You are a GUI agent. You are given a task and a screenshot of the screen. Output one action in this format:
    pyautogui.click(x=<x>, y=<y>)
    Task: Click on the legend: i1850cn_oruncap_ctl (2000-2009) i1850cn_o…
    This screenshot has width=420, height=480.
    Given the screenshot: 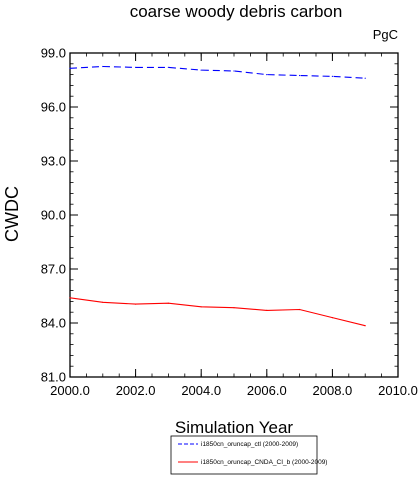 What is the action you would take?
    pyautogui.click(x=248, y=455)
    